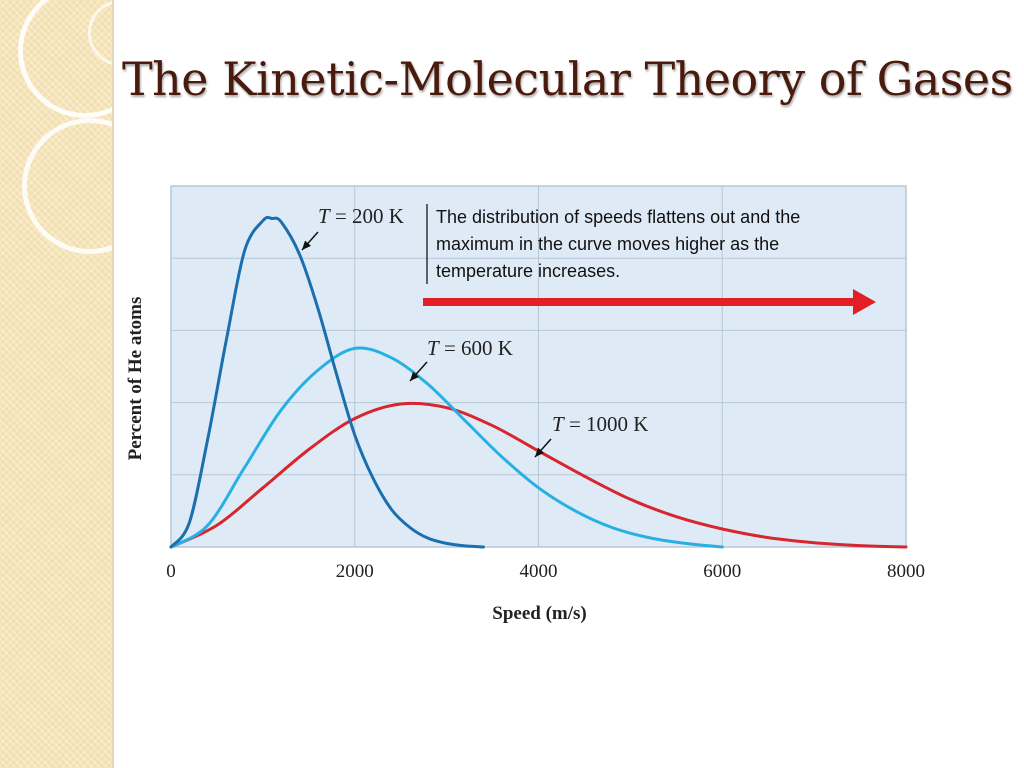  I want to click on side-strip-border, so click(113, 384).